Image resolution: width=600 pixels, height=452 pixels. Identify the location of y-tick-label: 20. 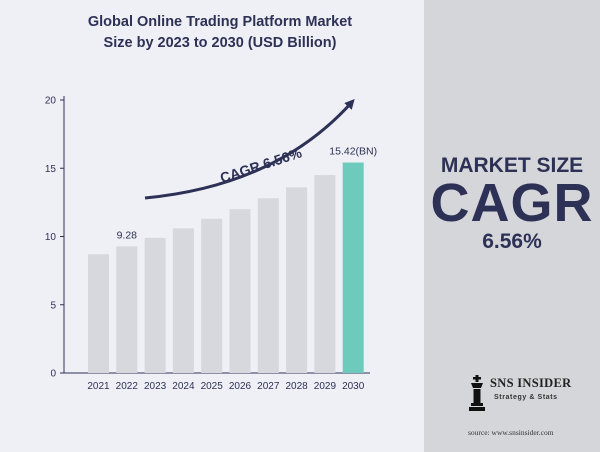
(51, 101).